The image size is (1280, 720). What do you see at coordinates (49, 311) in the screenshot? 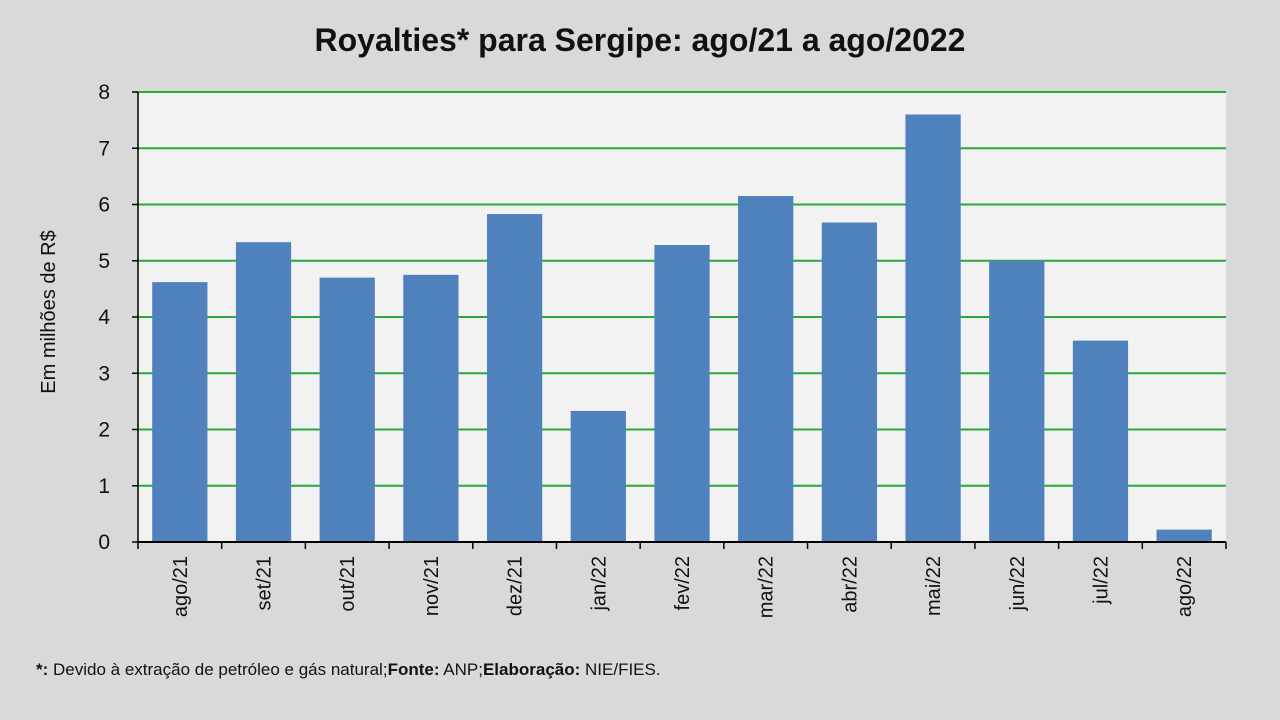
I see `y-axis-label: Em milhões de R$` at bounding box center [49, 311].